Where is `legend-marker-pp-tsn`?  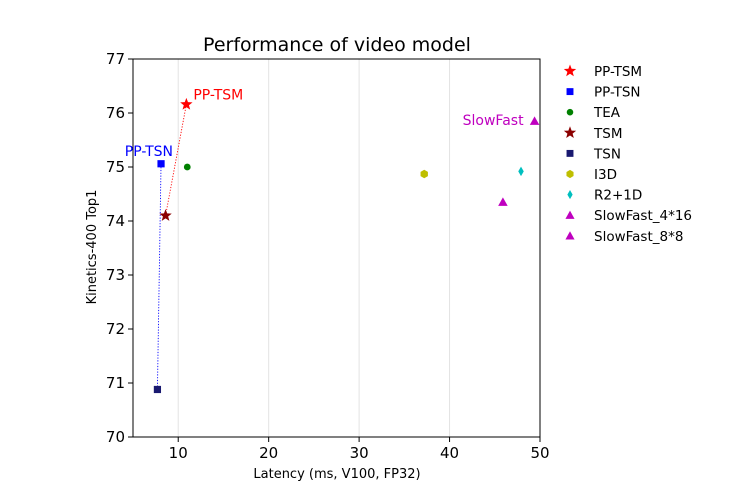 legend-marker-pp-tsn is located at coordinates (570, 92).